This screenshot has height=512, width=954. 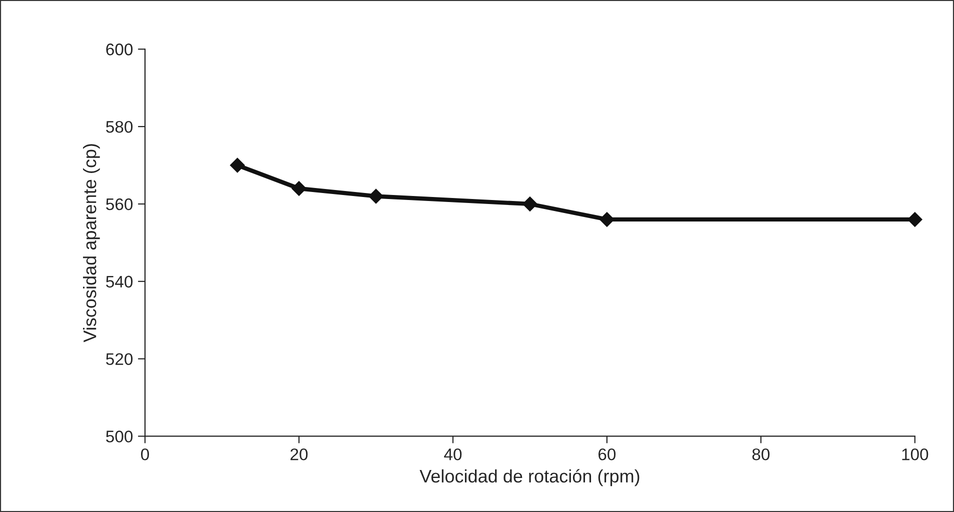 What do you see at coordinates (119, 436) in the screenshot?
I see `y-tick-label: 500` at bounding box center [119, 436].